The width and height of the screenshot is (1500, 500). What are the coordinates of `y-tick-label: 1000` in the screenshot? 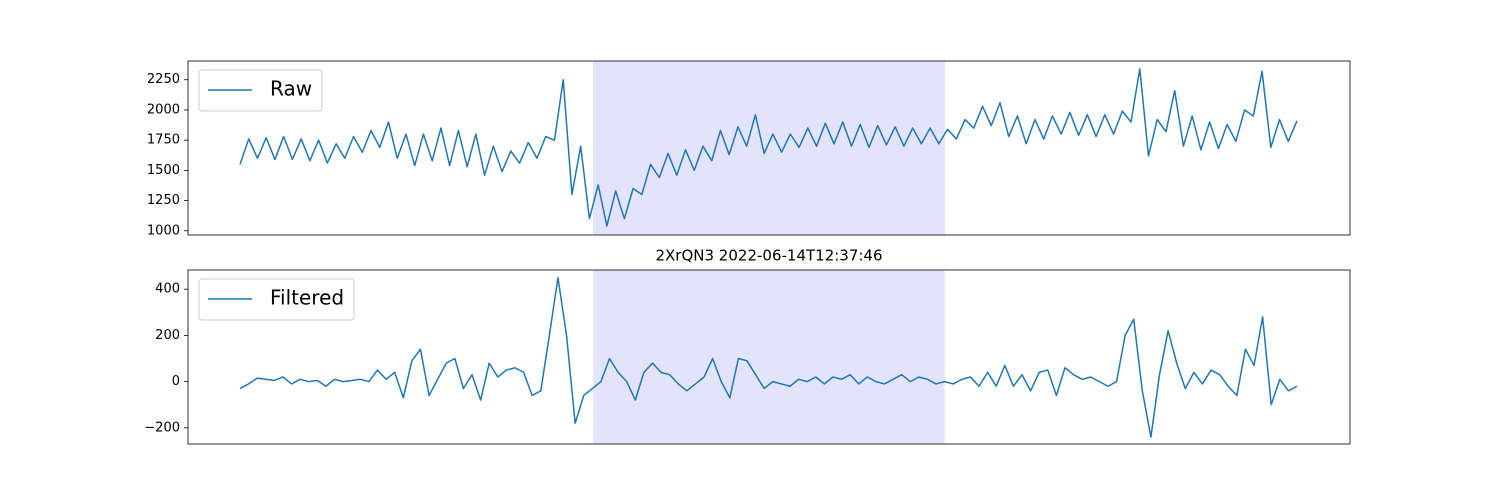 It's located at (163, 230).